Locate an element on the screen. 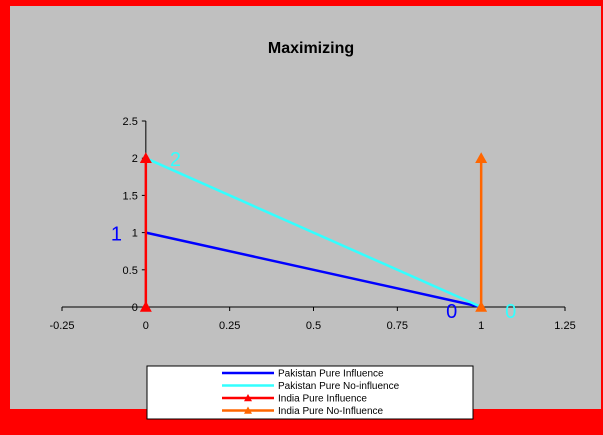 This screenshot has width=603, height=435. x-tick-label: 0.5 is located at coordinates (313, 326).